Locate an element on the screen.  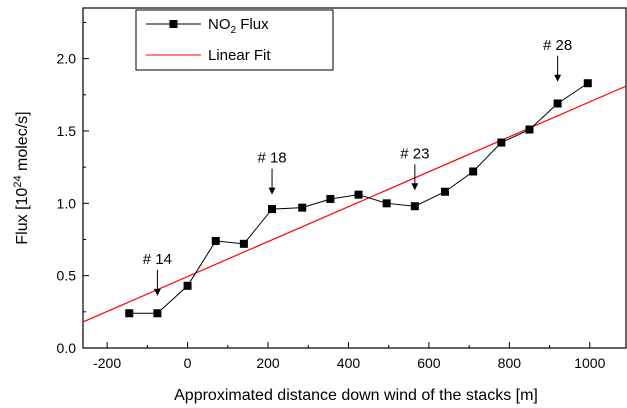
y-tick-label: 2.0 is located at coordinates (67, 59).